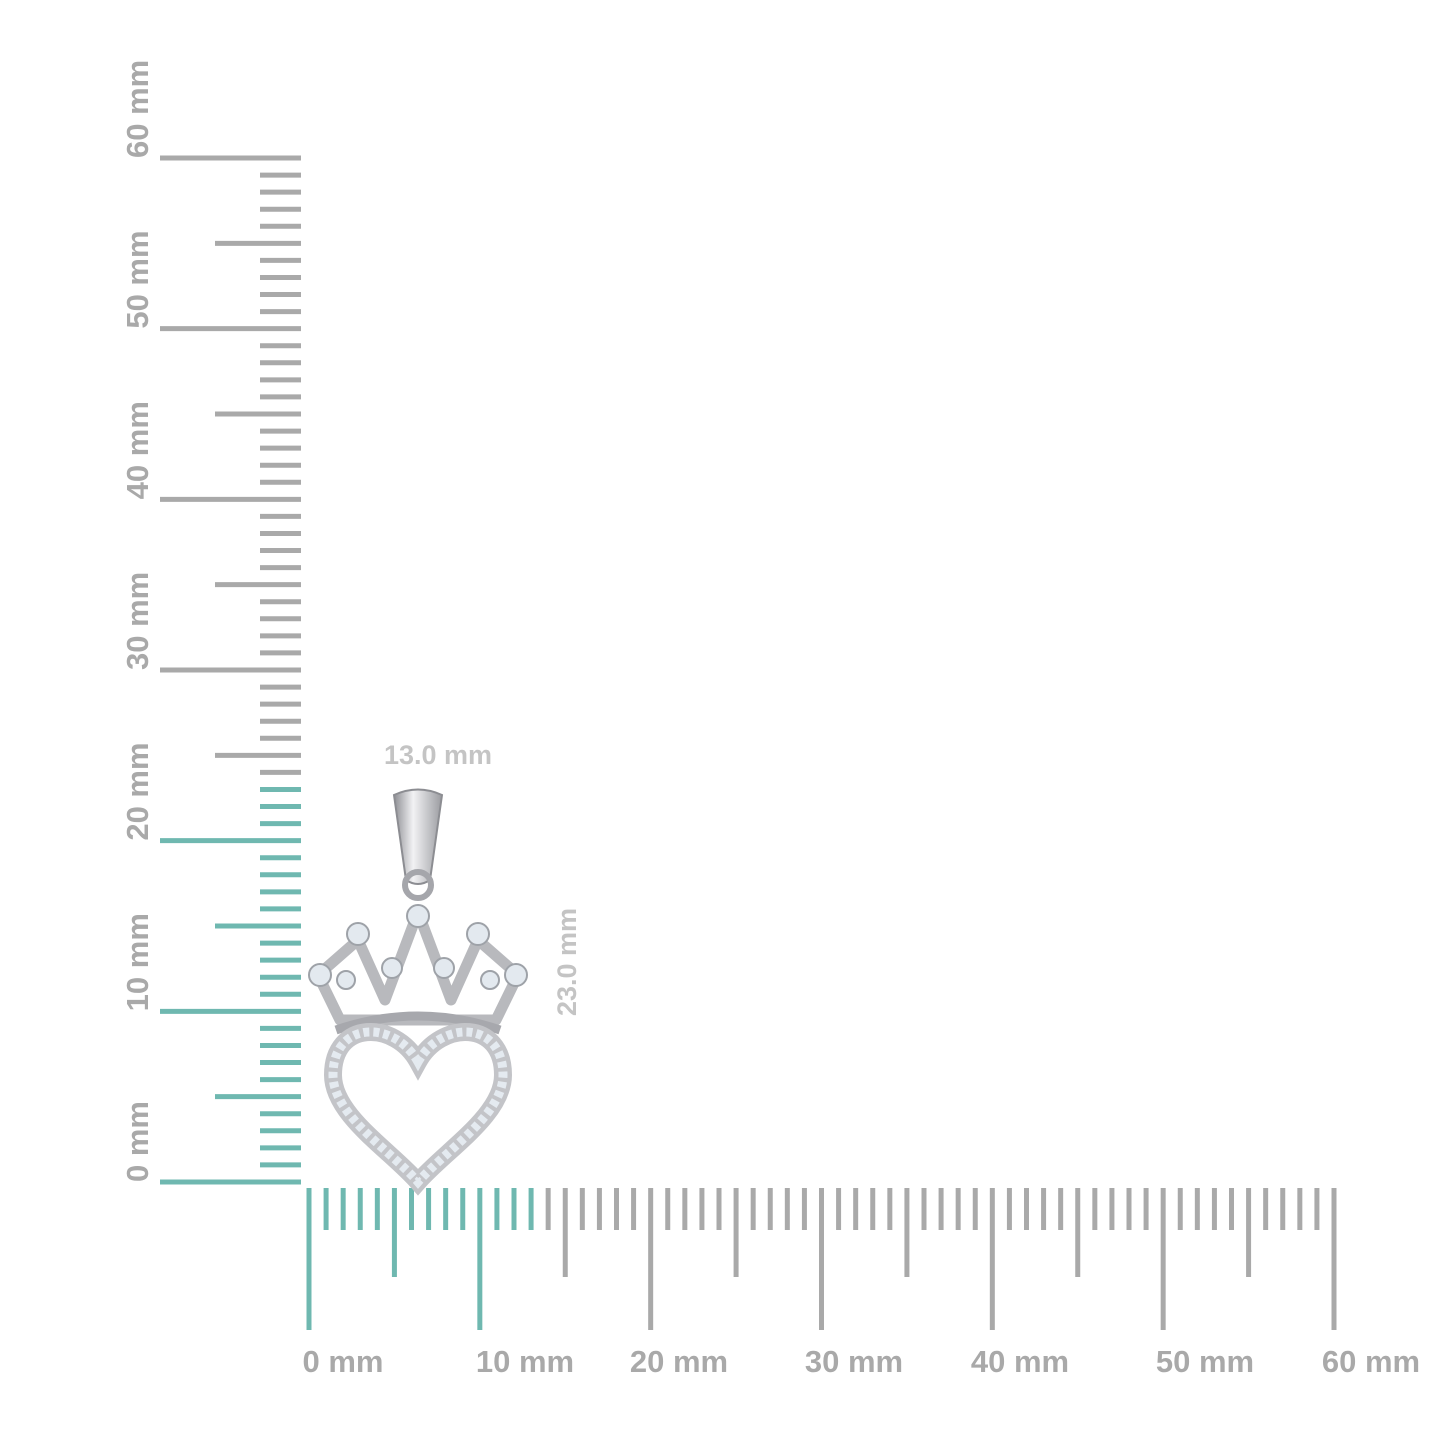 This screenshot has width=1445, height=1445. I want to click on horizontal-ruler-labels: 0 mm 10 mm 20 mm 30 mm 40 mm 50 mm 60 mm, so click(862, 1361).